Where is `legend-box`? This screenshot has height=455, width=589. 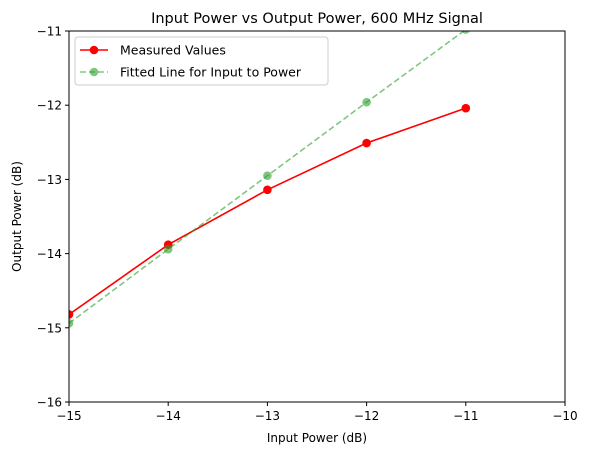
legend-box is located at coordinates (201, 61).